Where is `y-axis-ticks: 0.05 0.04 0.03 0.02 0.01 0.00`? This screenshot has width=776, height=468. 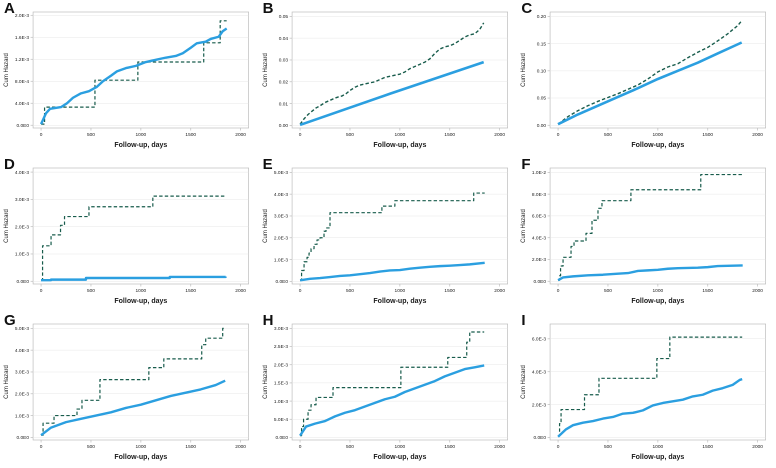 y-axis-ticks: 0.05 0.04 0.03 0.02 0.01 0.00 is located at coordinates (285, 71).